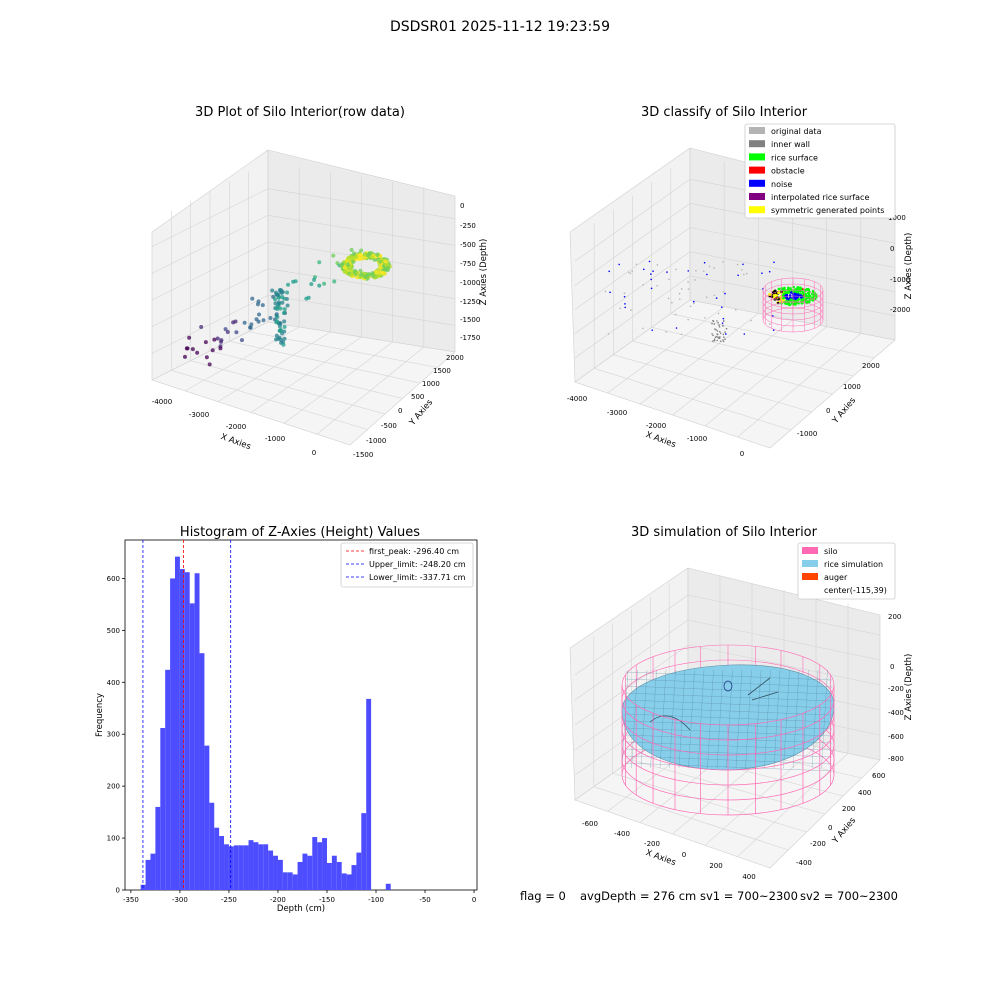  Describe the element at coordinates (896, 688) in the screenshot. I see `panel4-z-ticks: 200 0 -200 -400 -600 -800` at that location.